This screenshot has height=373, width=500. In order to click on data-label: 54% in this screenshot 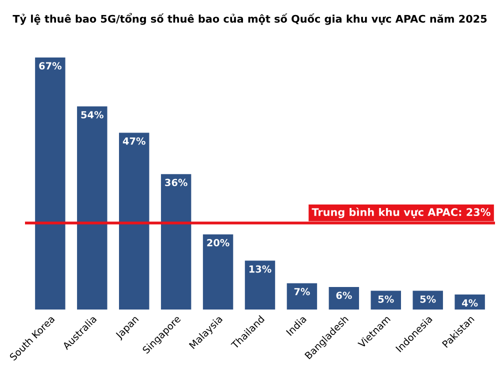, I will do `click(92, 114)`.